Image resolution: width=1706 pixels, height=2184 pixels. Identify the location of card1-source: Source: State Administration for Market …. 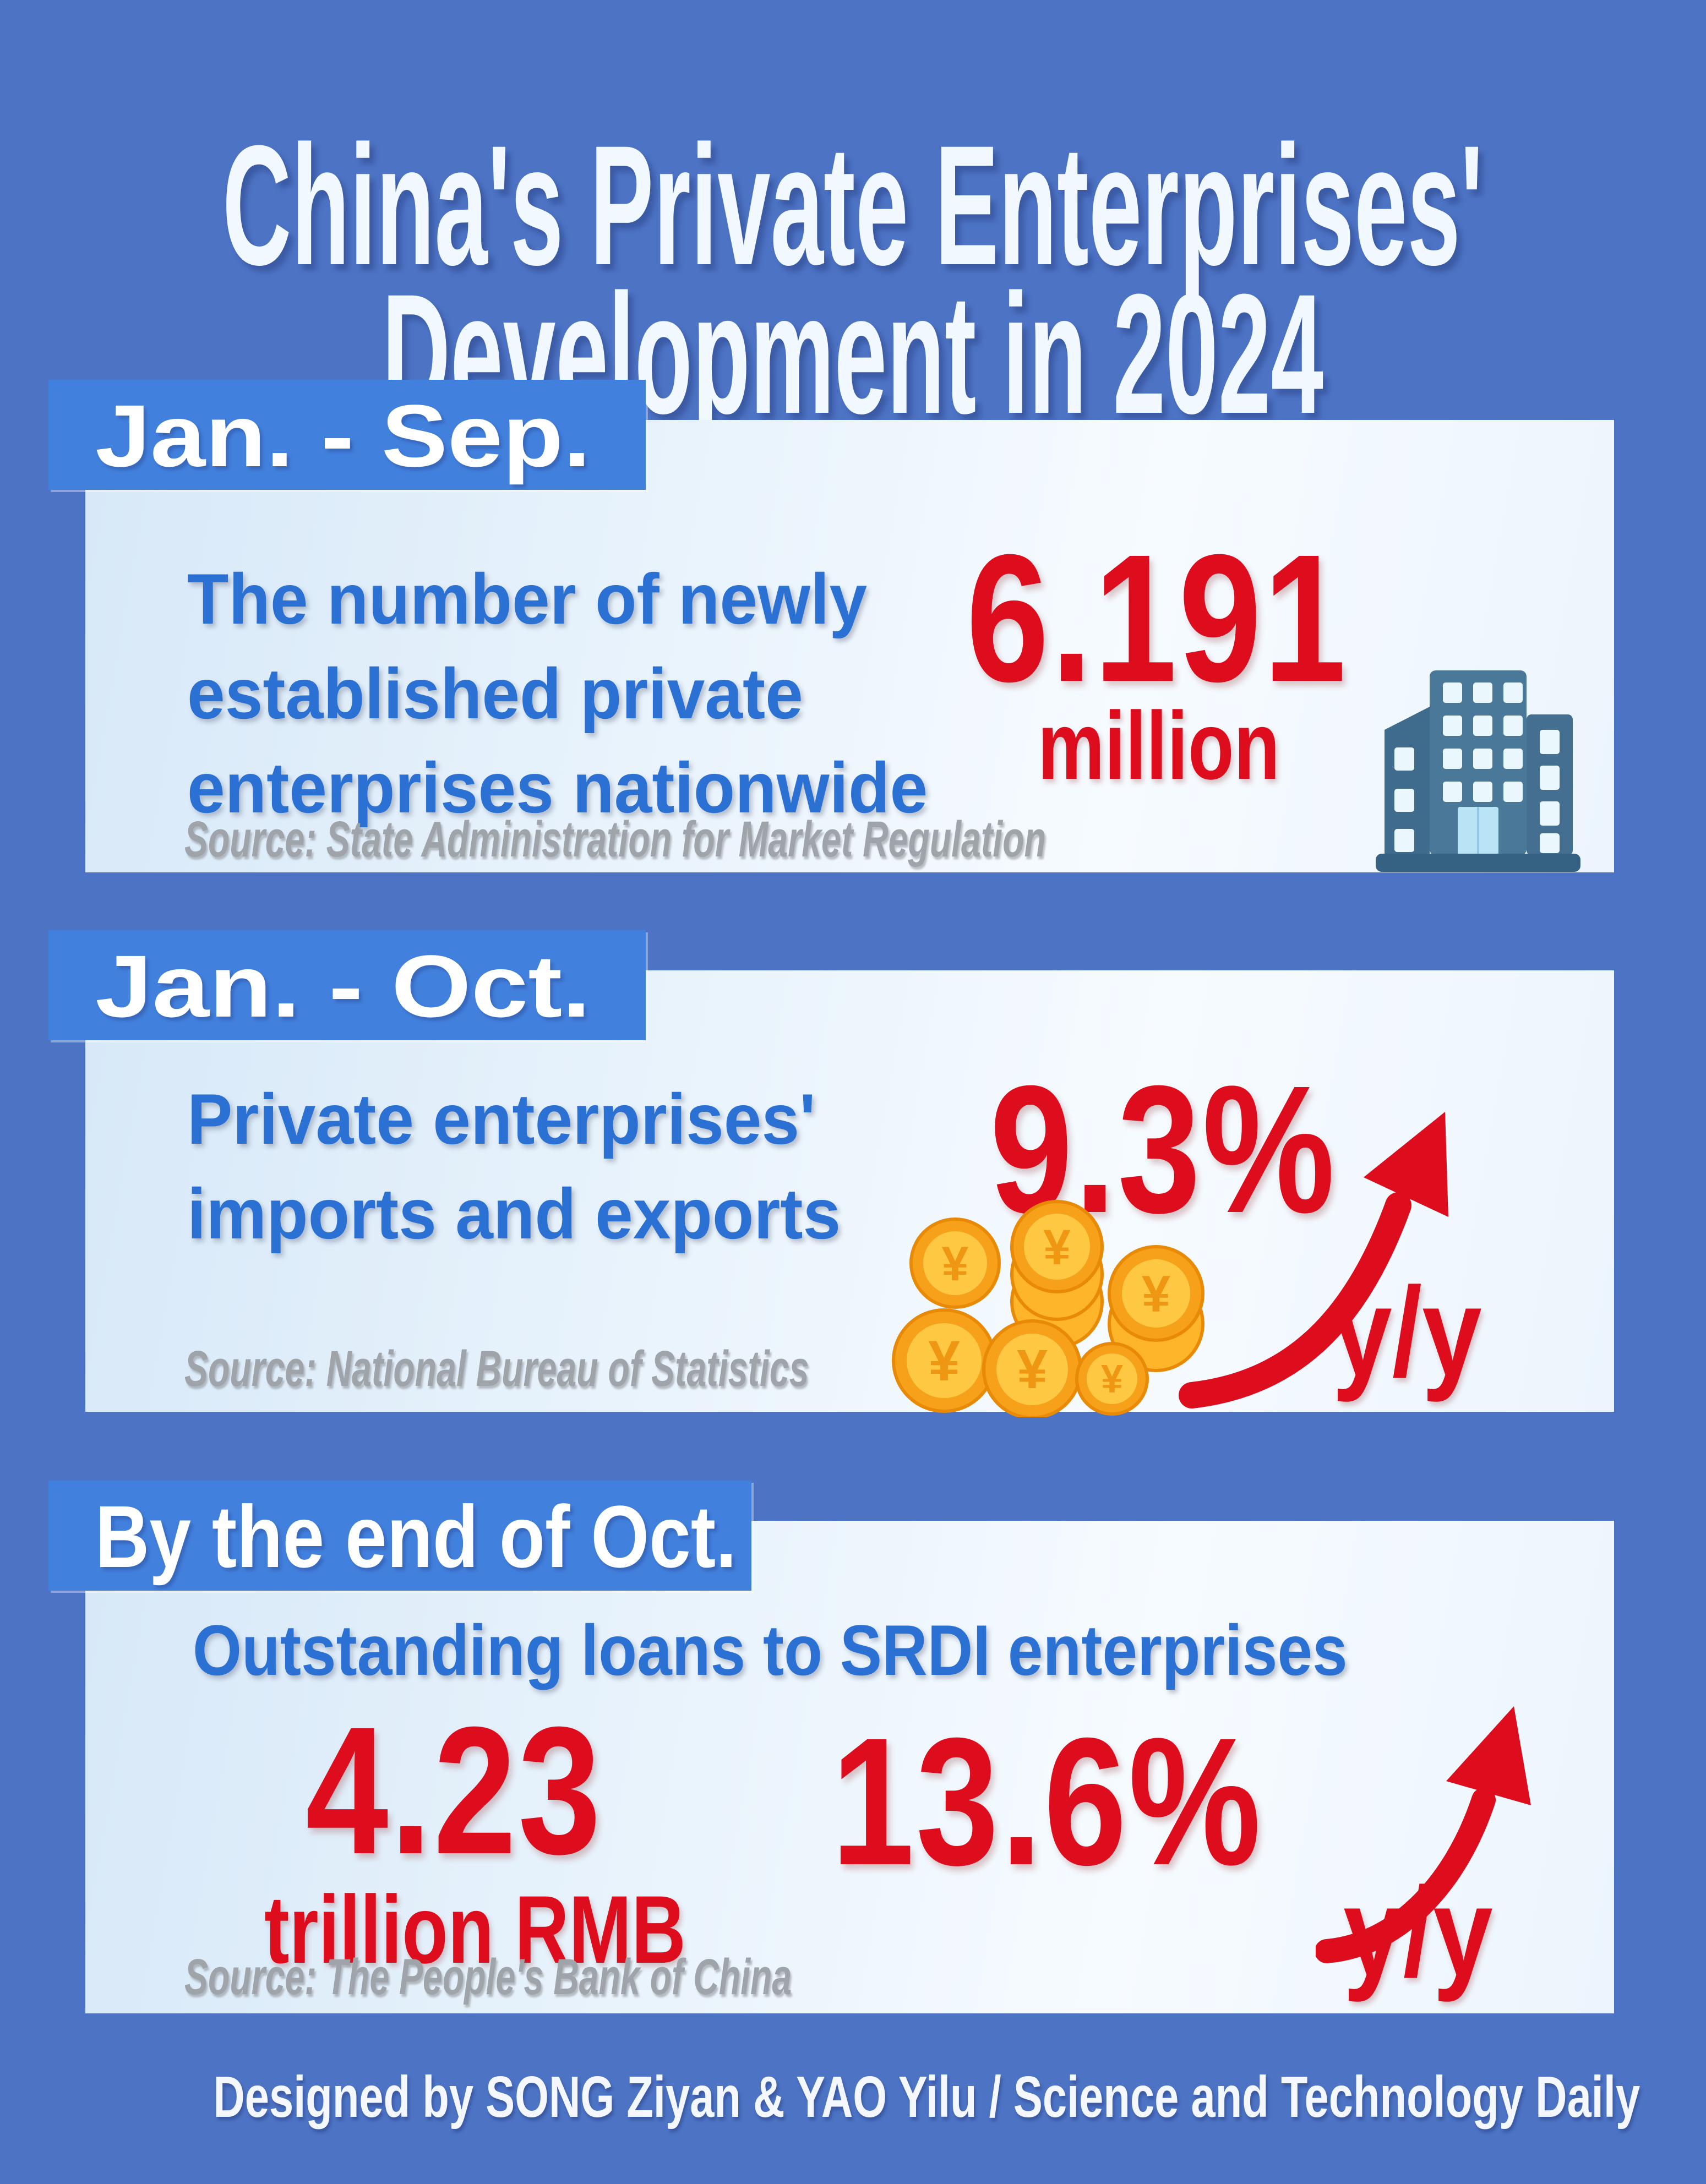
(615, 839).